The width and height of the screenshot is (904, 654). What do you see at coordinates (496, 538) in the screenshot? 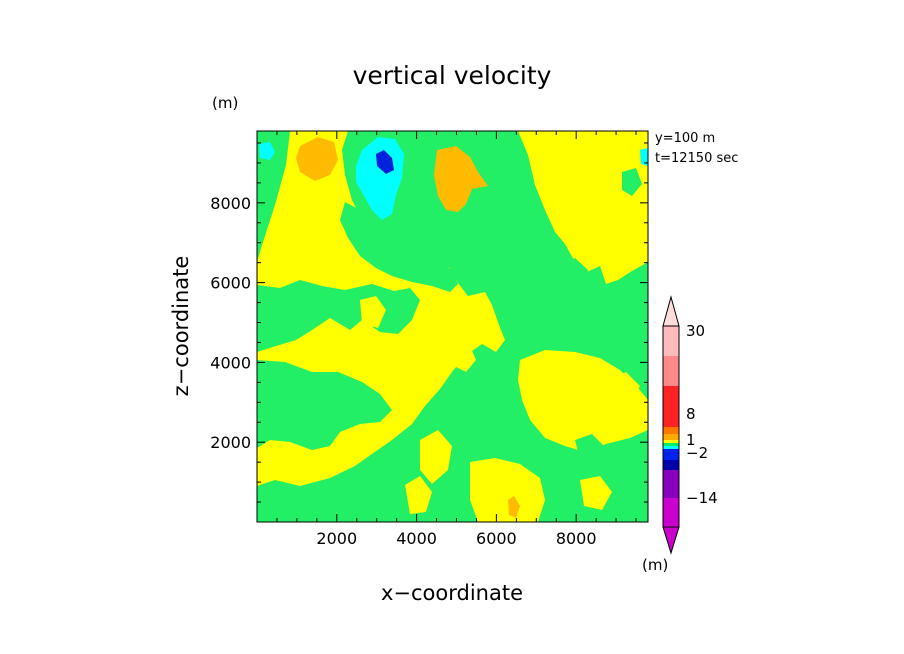
I see `x-tick-label: 6000` at bounding box center [496, 538].